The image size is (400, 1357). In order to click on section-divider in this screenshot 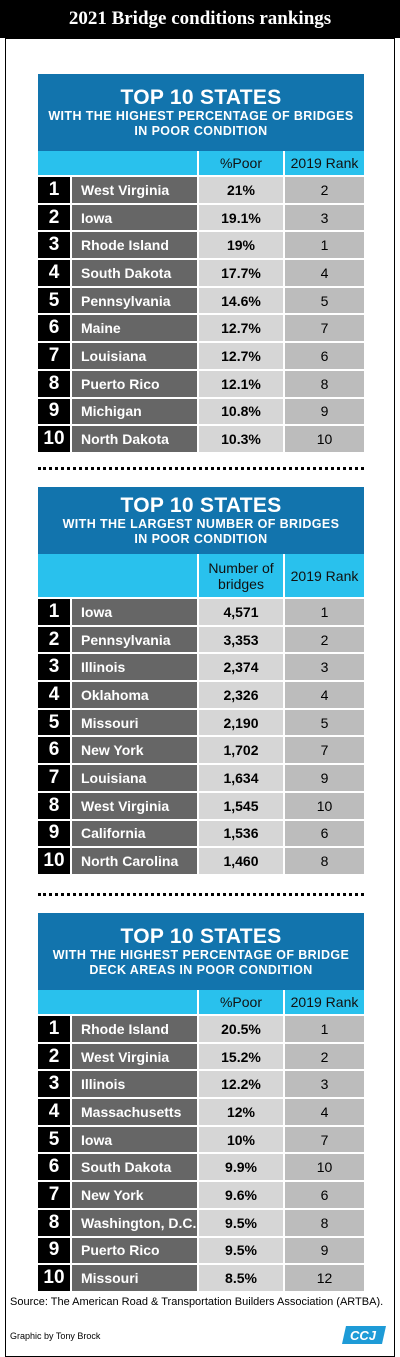, I will do `click(201, 894)`.